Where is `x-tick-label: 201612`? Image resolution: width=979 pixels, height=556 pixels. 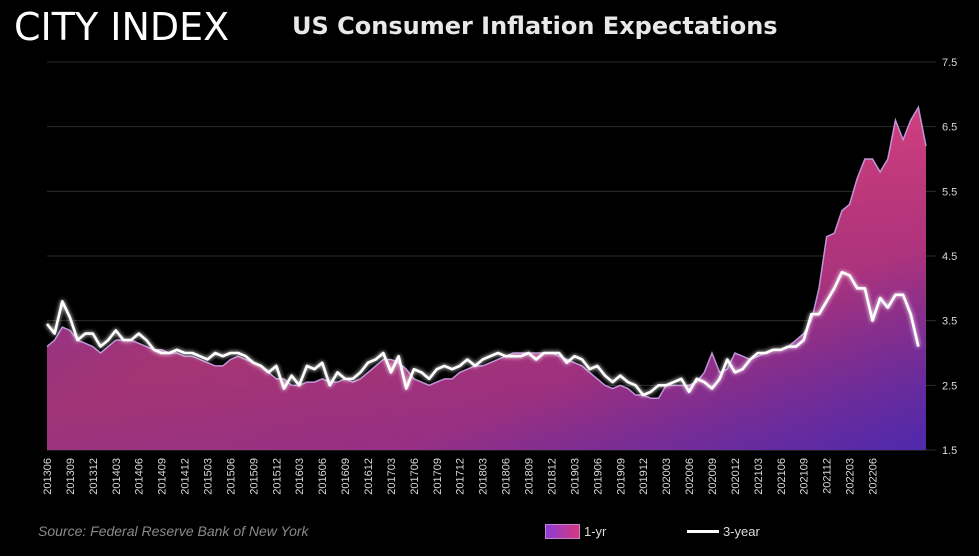
x-tick-label: 201612 is located at coordinates (369, 476).